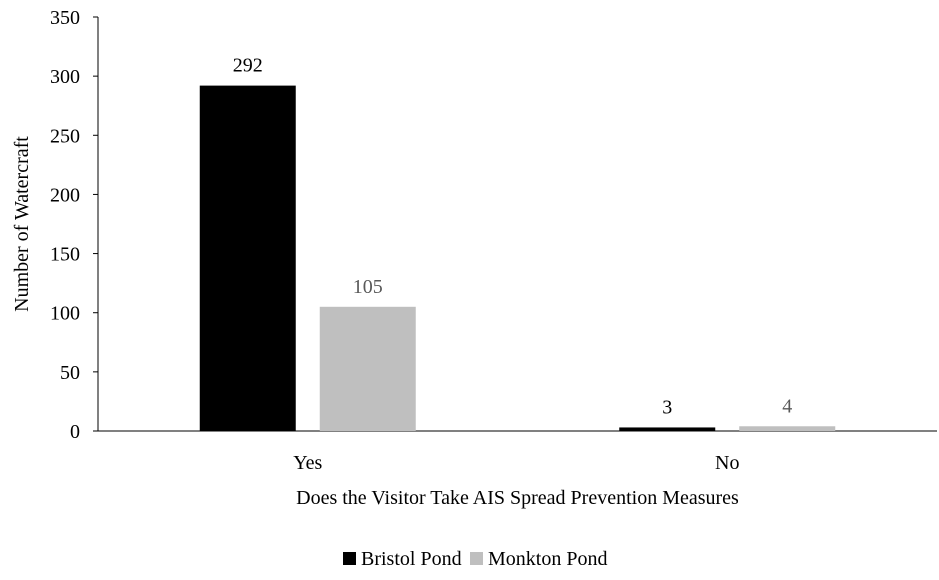 The width and height of the screenshot is (939, 580). I want to click on y-tick-label: 200, so click(65, 195).